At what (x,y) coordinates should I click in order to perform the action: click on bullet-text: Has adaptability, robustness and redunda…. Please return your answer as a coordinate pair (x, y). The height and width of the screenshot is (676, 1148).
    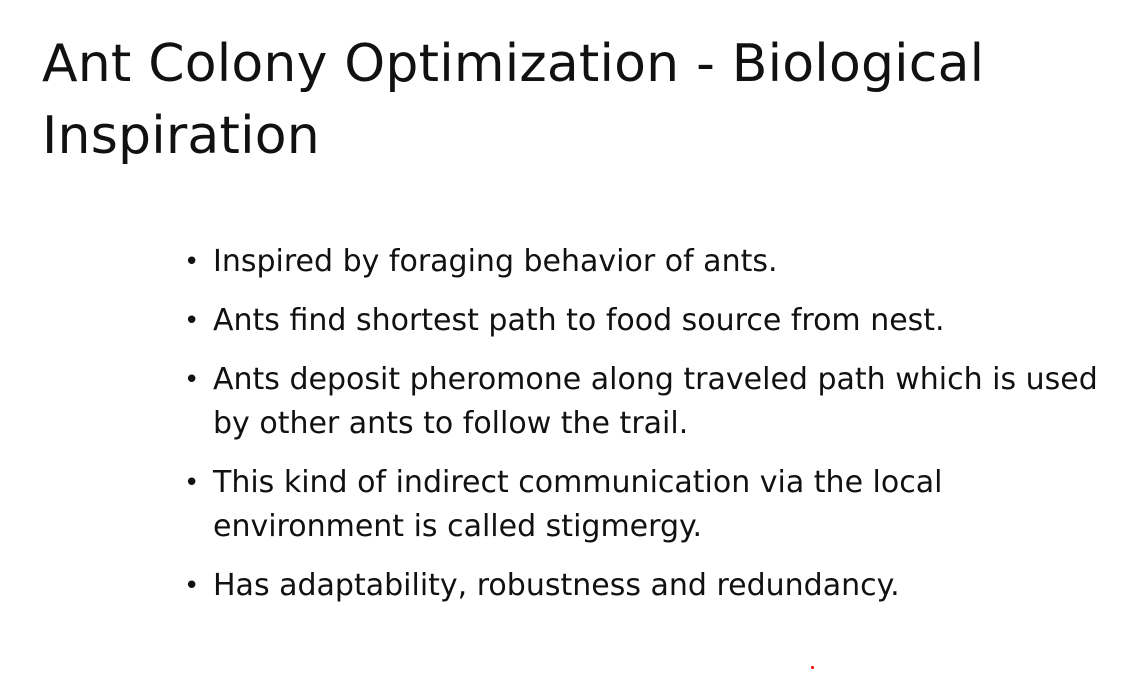
    Looking at the image, I should click on (556, 585).